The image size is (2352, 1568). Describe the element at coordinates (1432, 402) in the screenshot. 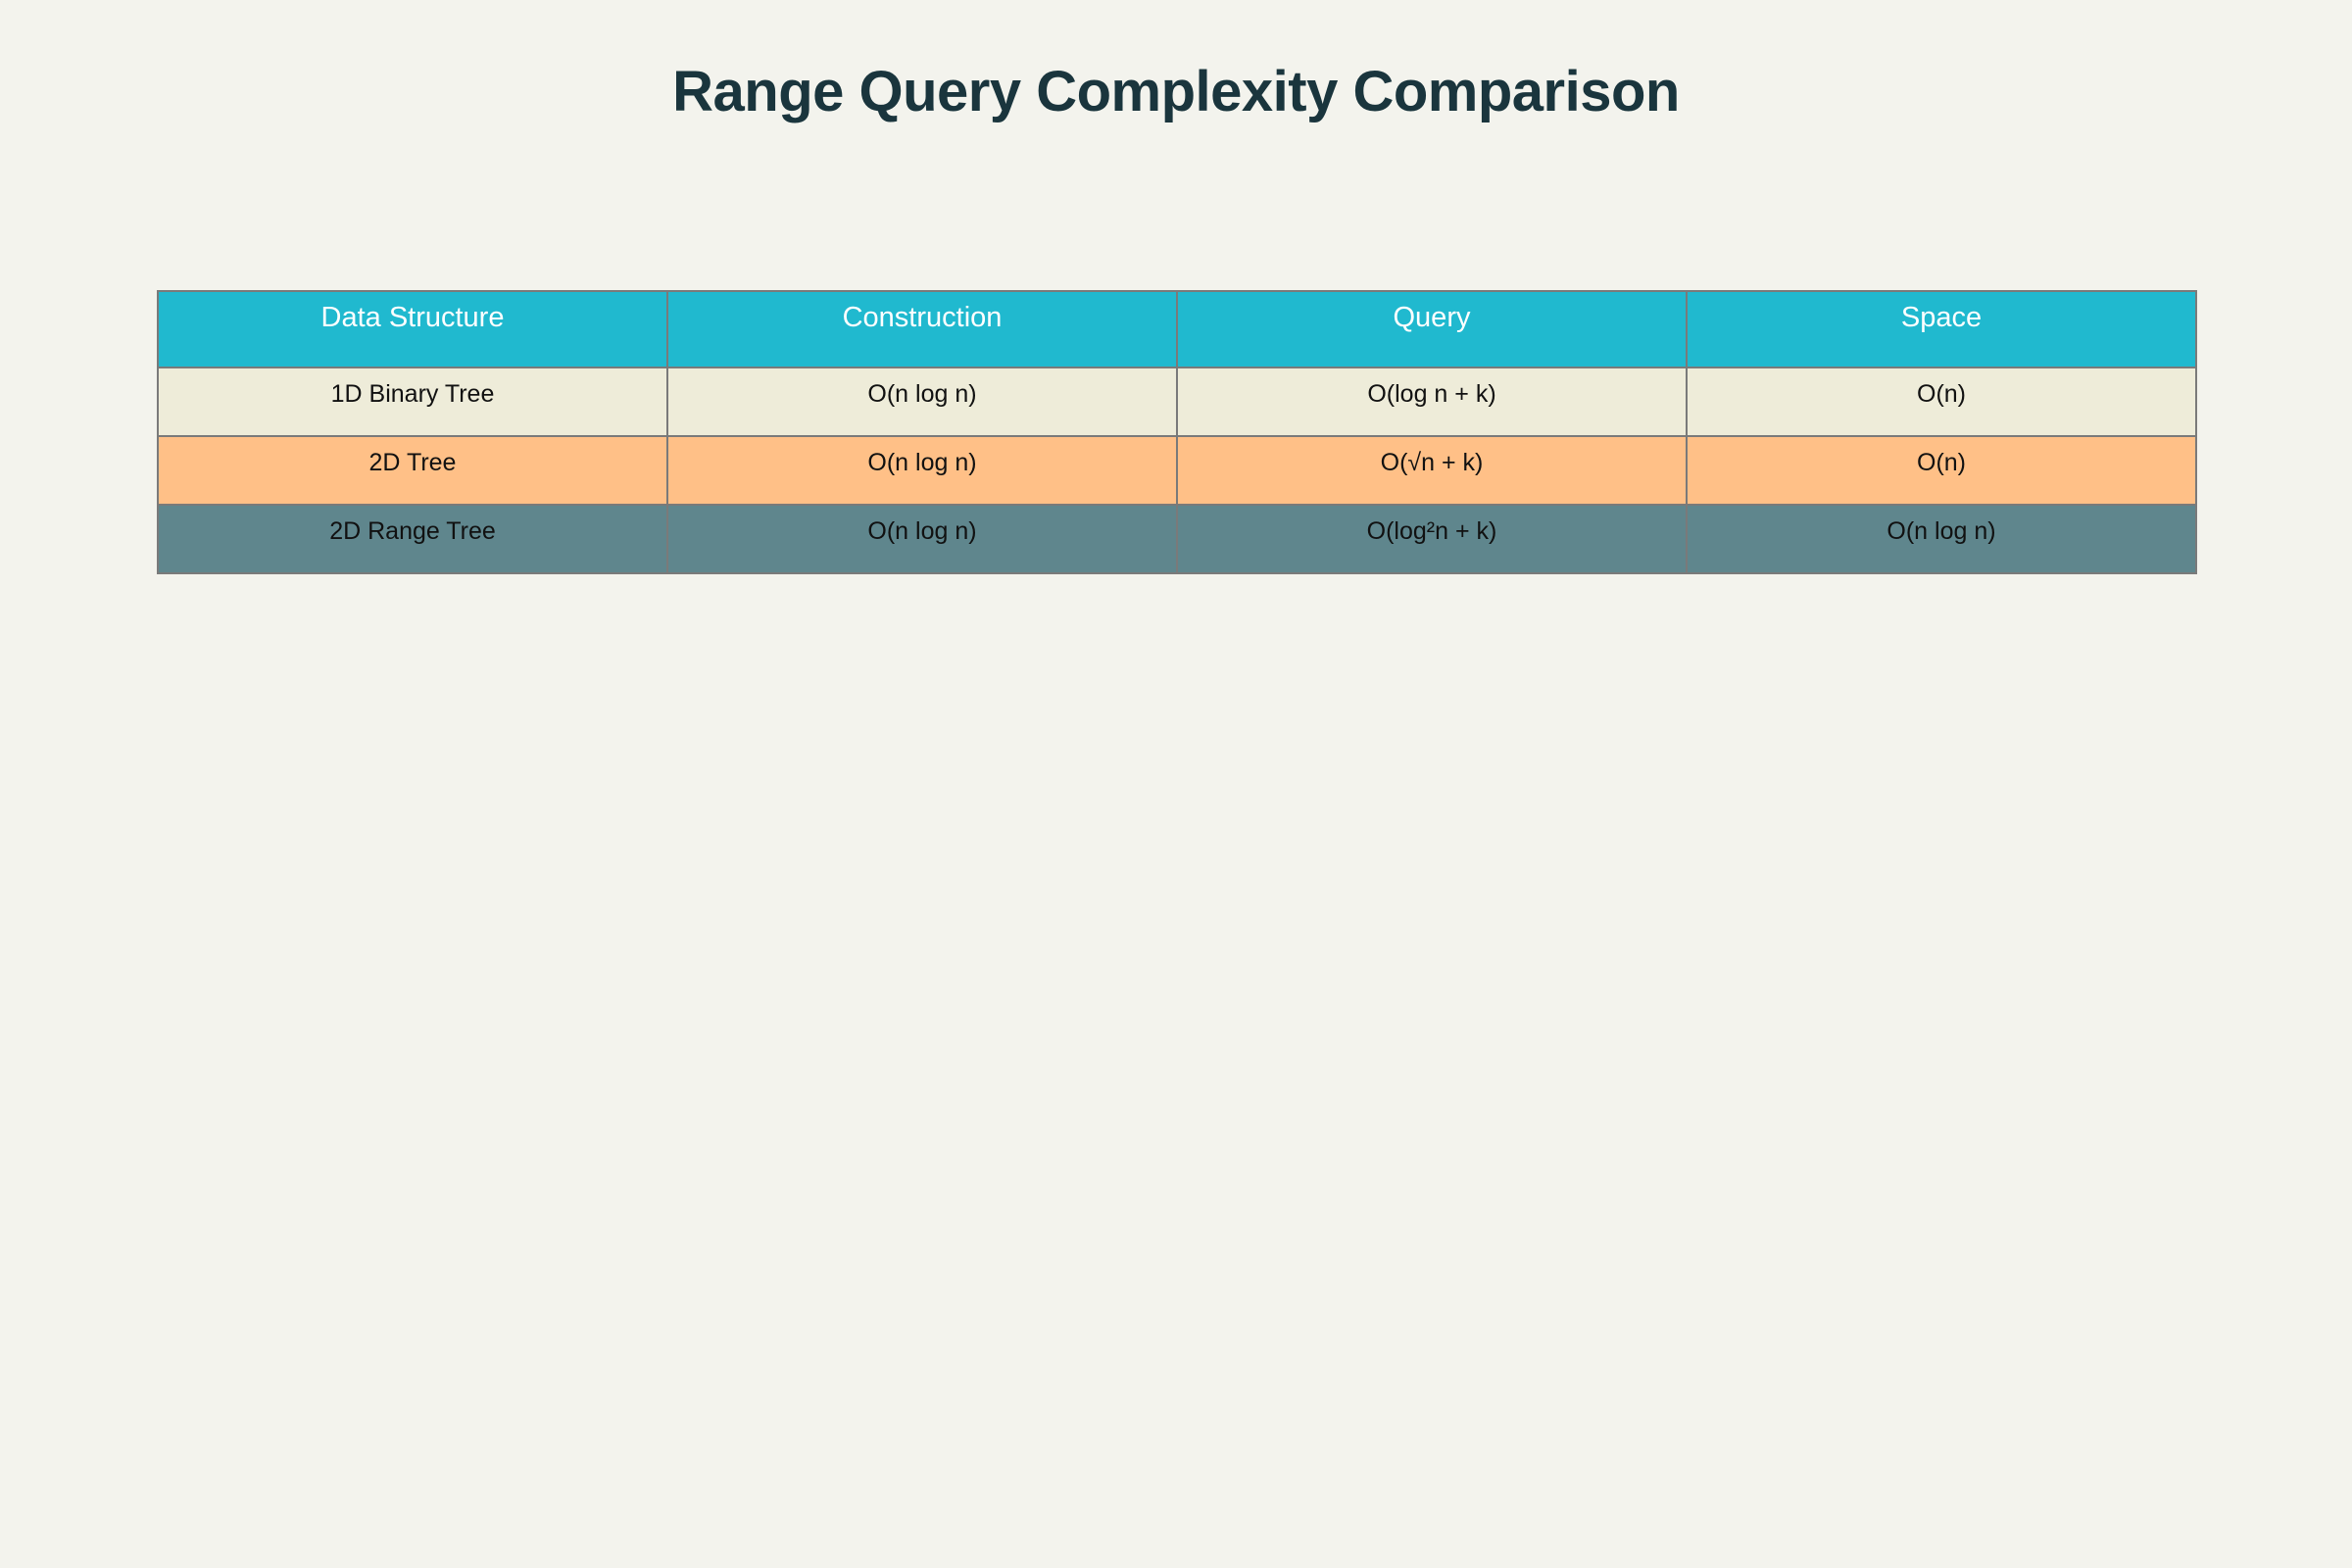

I see `table-cell: O(log n + k)` at that location.